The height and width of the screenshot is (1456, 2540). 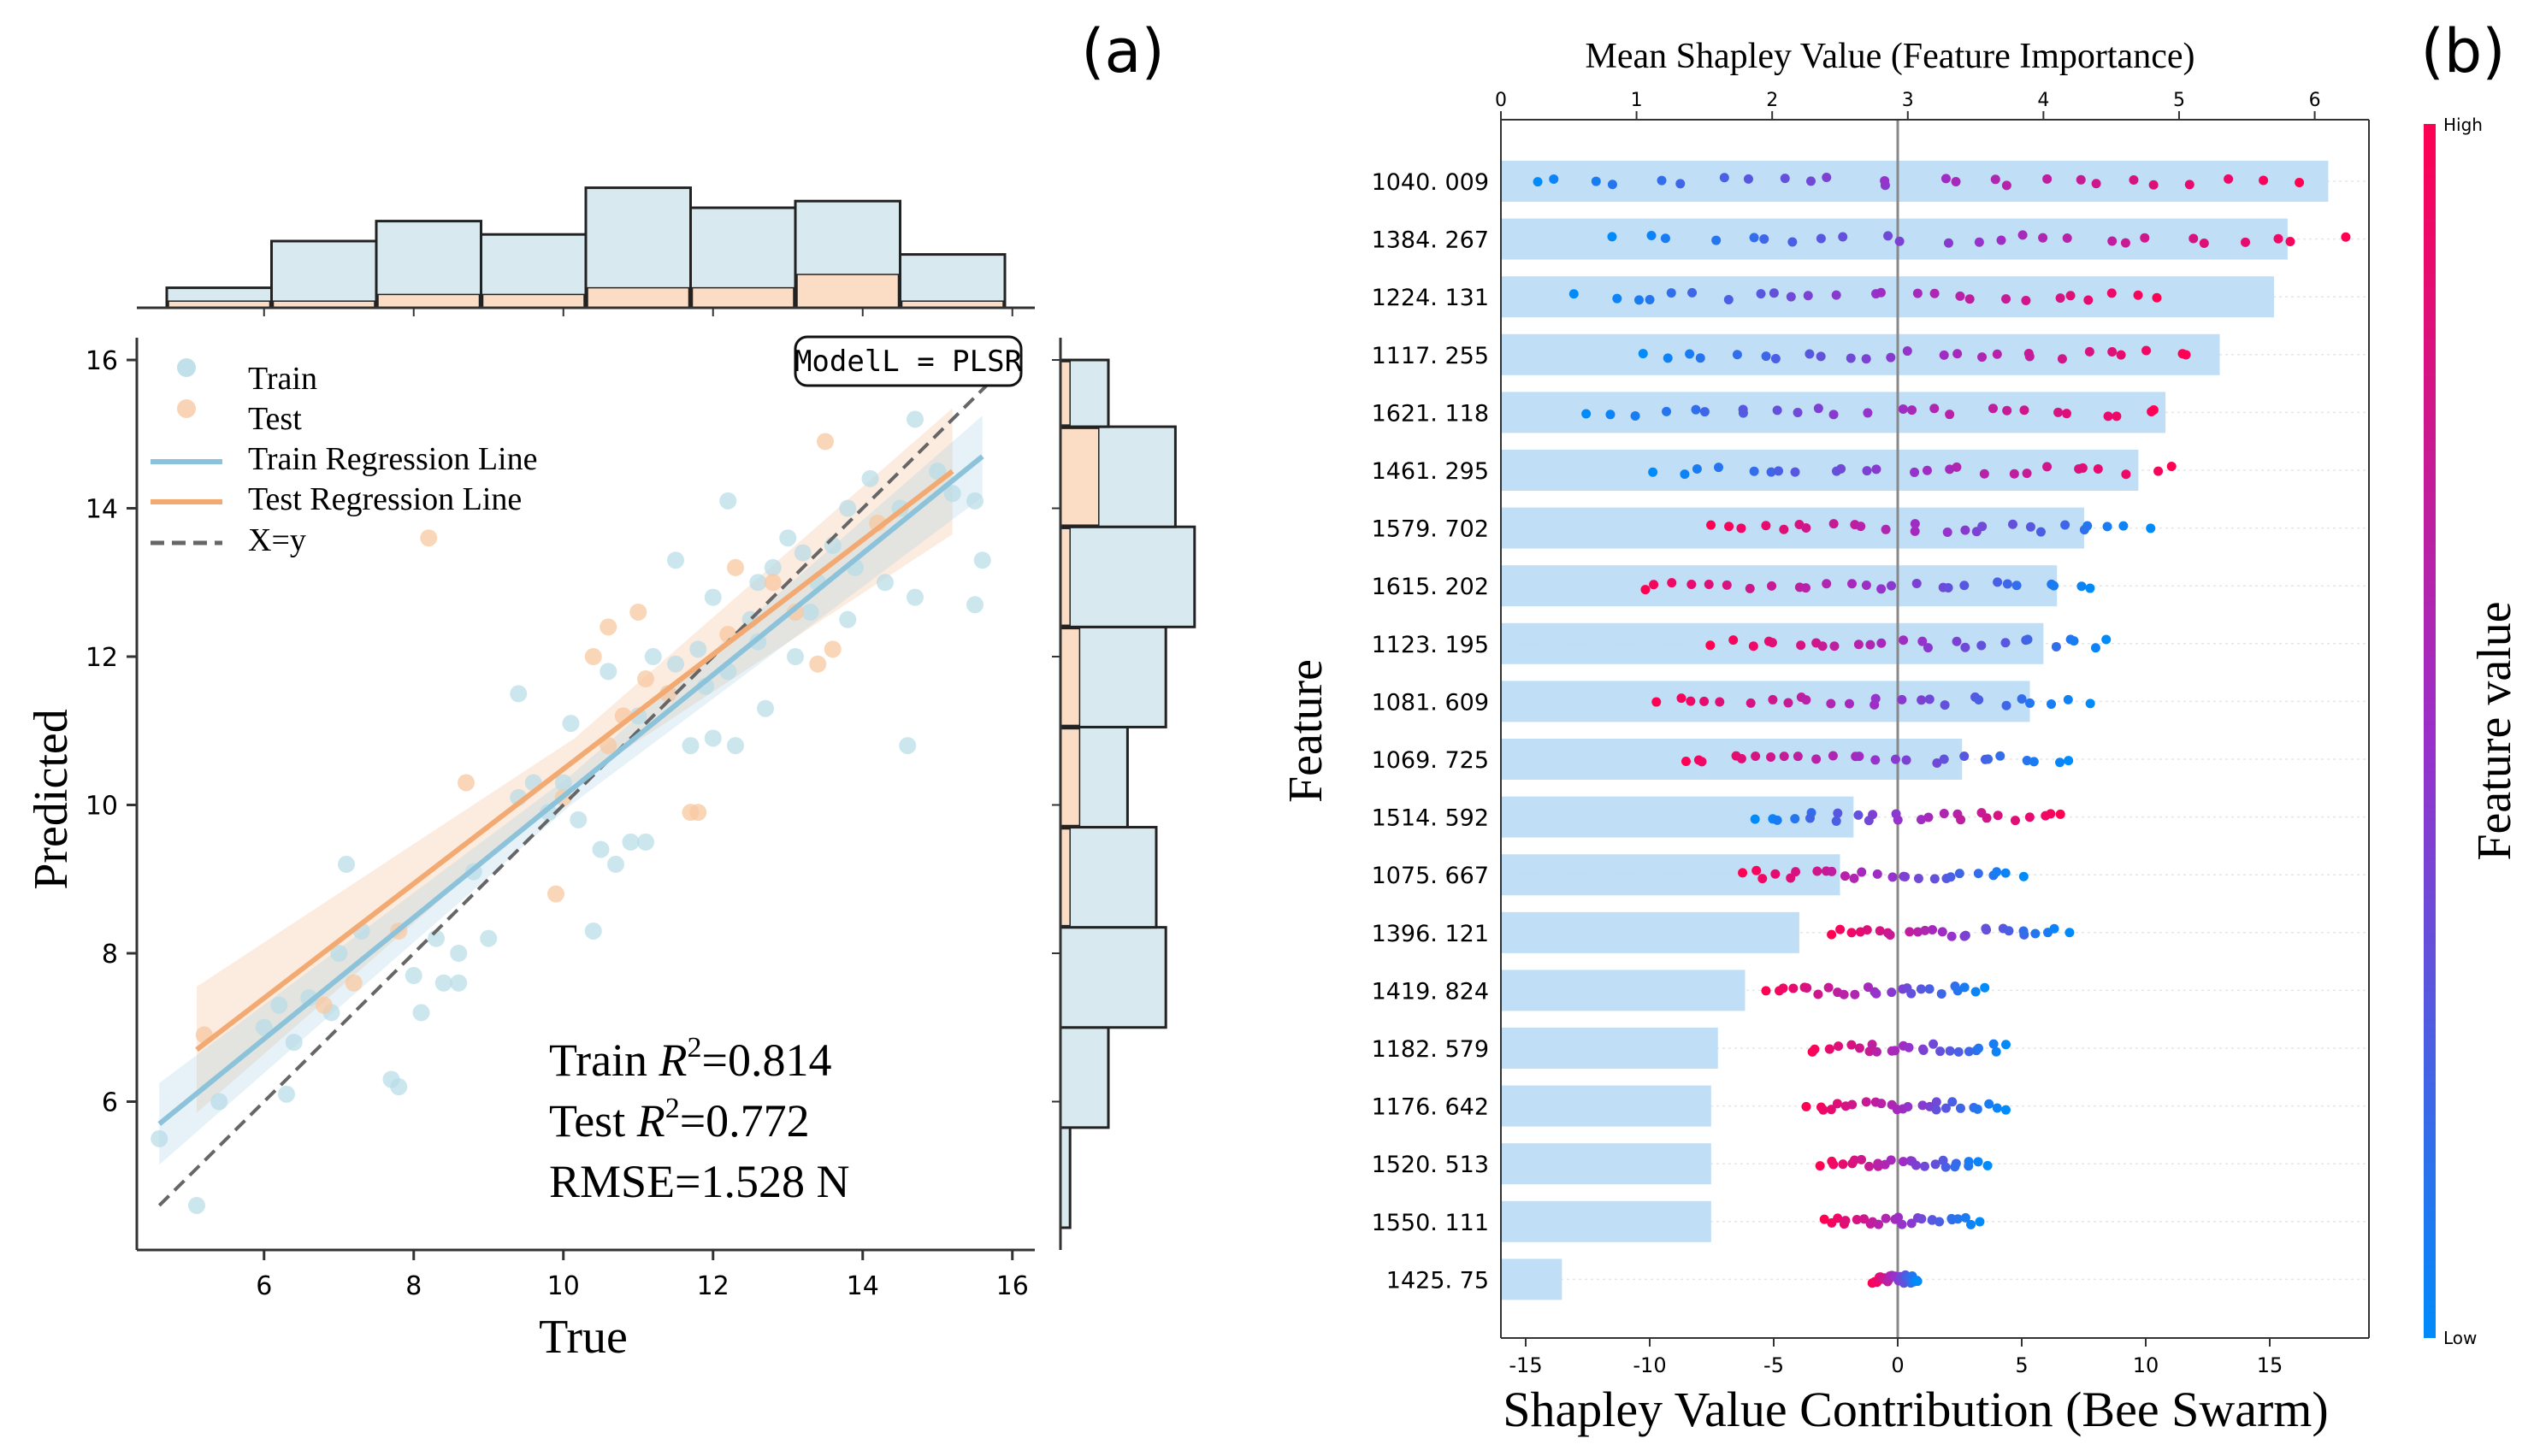 I want to click on feature-label: 1117. 255, so click(x=1430, y=356).